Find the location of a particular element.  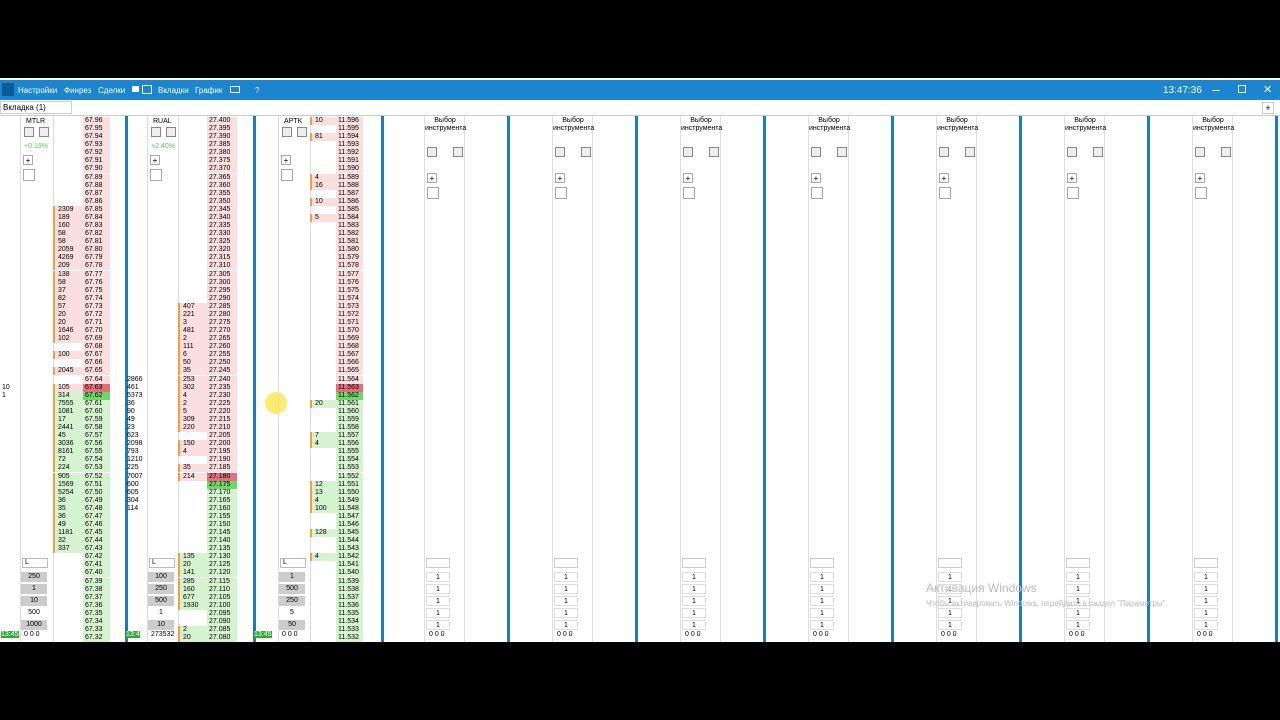

ticker: RUAL is located at coordinates (162, 121).